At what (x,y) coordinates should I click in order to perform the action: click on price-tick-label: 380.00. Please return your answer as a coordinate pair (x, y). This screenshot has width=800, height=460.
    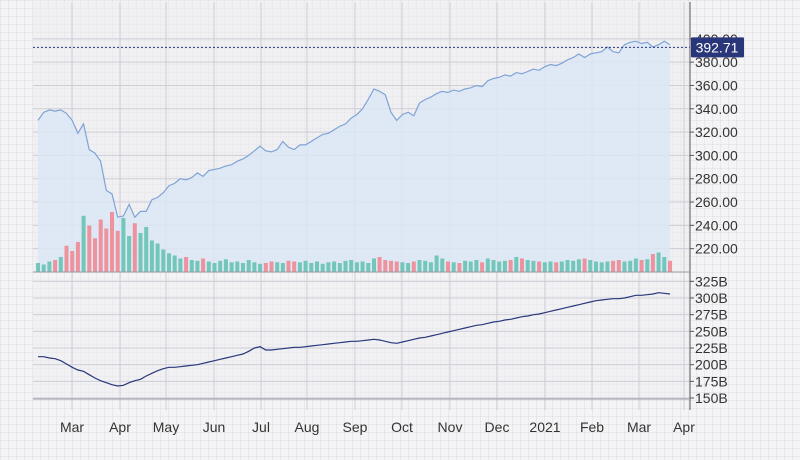
    Looking at the image, I should click on (716, 62).